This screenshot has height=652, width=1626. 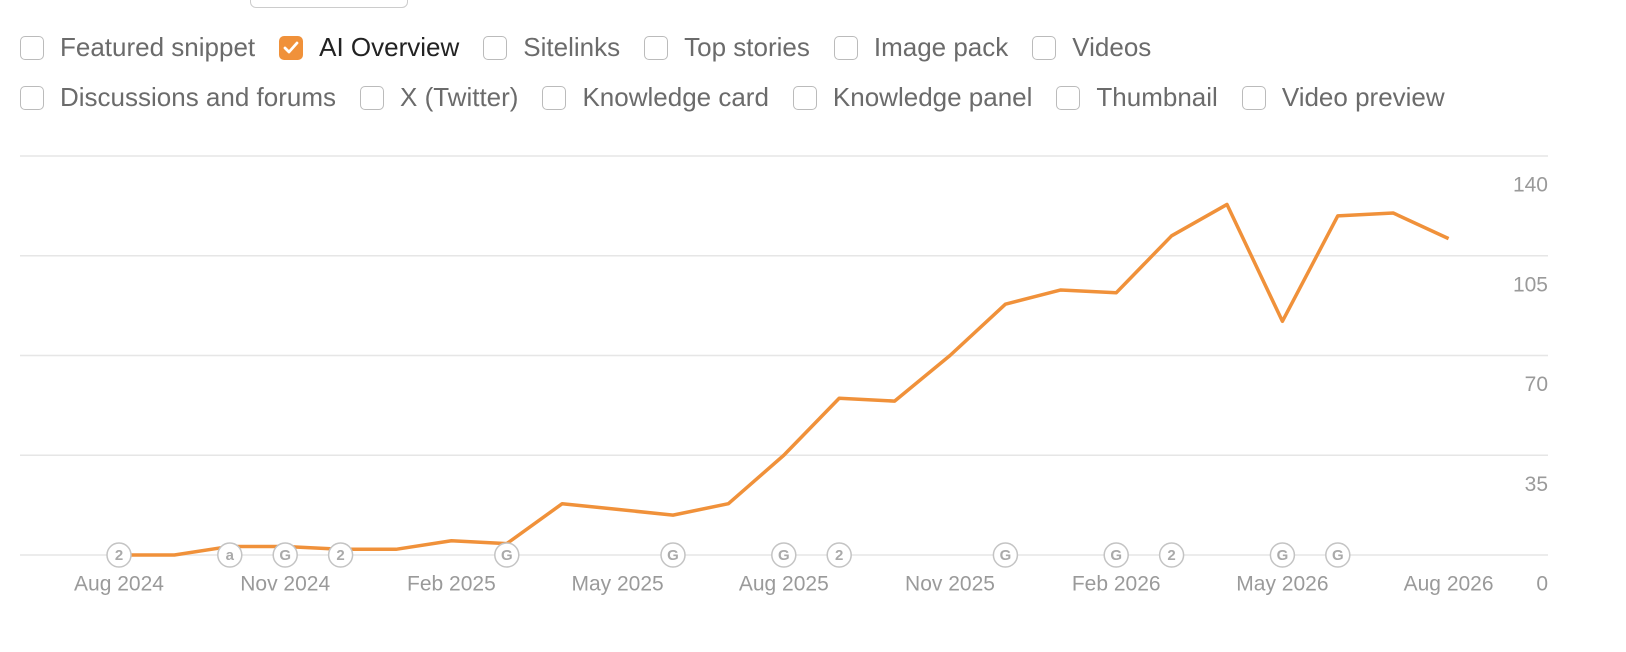 What do you see at coordinates (572, 47) in the screenshot?
I see `filter-label: Sitelinks` at bounding box center [572, 47].